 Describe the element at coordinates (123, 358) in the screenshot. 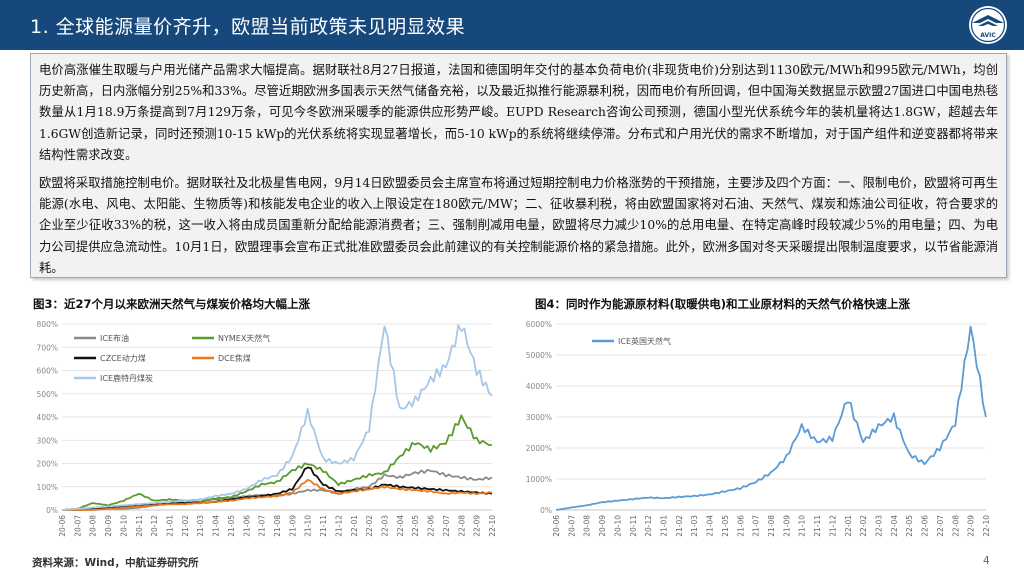

I see `legend-label: CZCE动力煤` at that location.